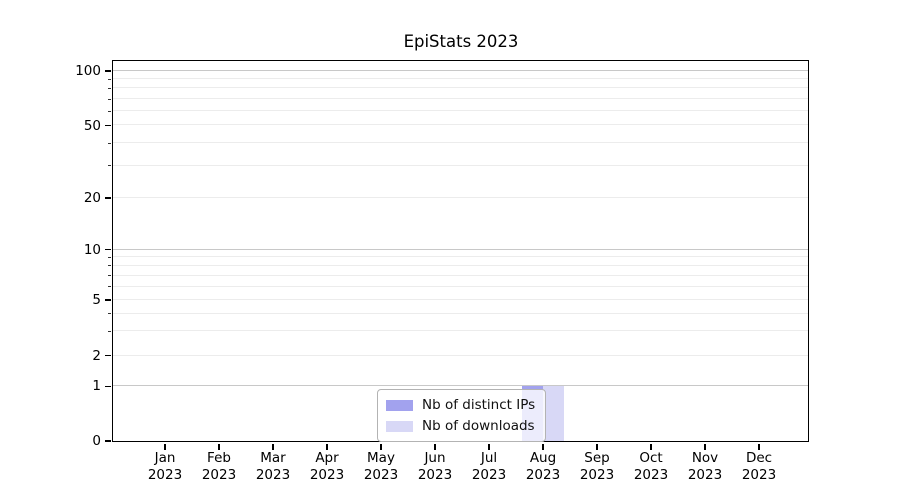 This screenshot has height=500, width=900. I want to click on legend-label-downloads: Nb of downloads, so click(478, 426).